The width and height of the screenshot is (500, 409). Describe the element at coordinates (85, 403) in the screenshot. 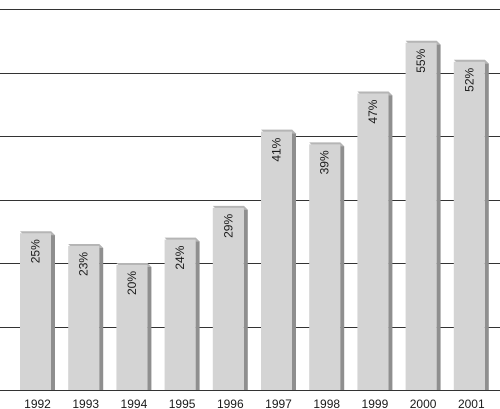

I see `x-tick-label: 1993` at that location.